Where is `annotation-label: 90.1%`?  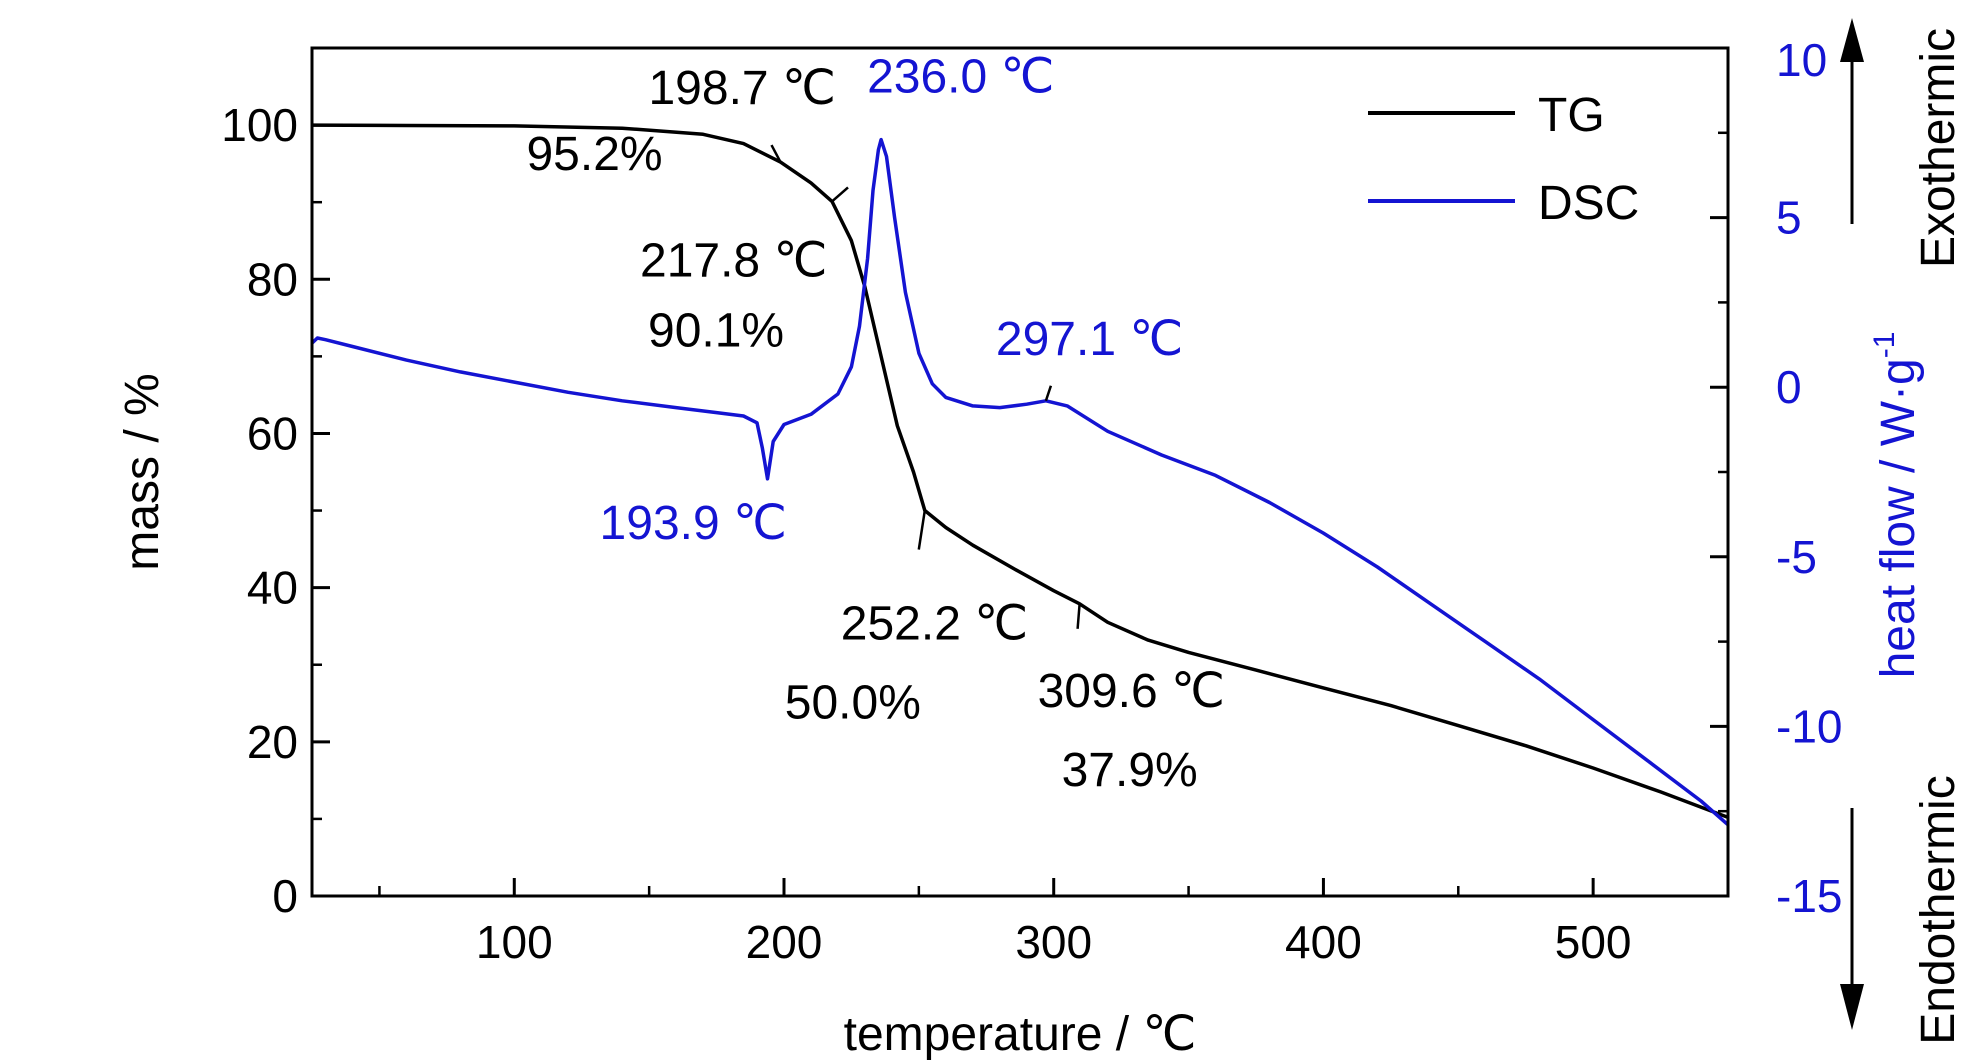
annotation-label: 90.1% is located at coordinates (716, 330).